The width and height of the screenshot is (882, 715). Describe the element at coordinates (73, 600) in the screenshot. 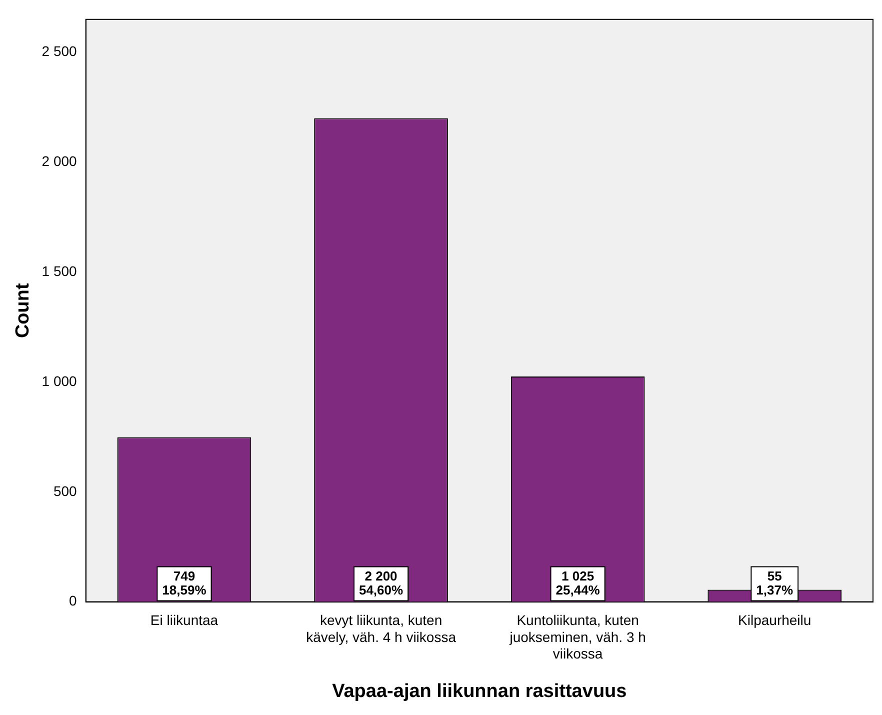

I see `y-tick-label: 0` at that location.